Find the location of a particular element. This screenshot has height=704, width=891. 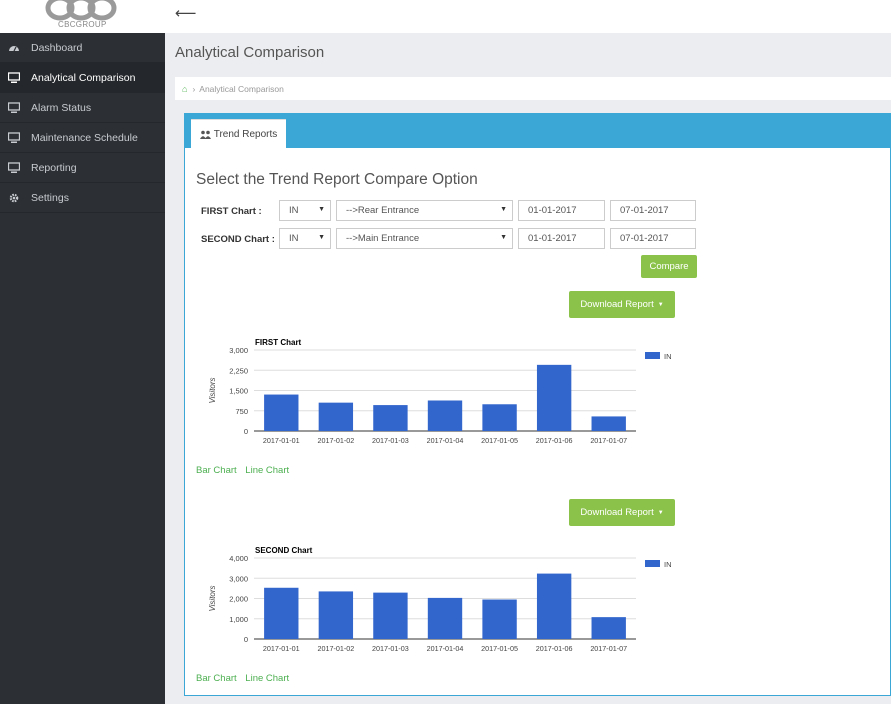

panel-header: Trend Reports is located at coordinates (537, 131).